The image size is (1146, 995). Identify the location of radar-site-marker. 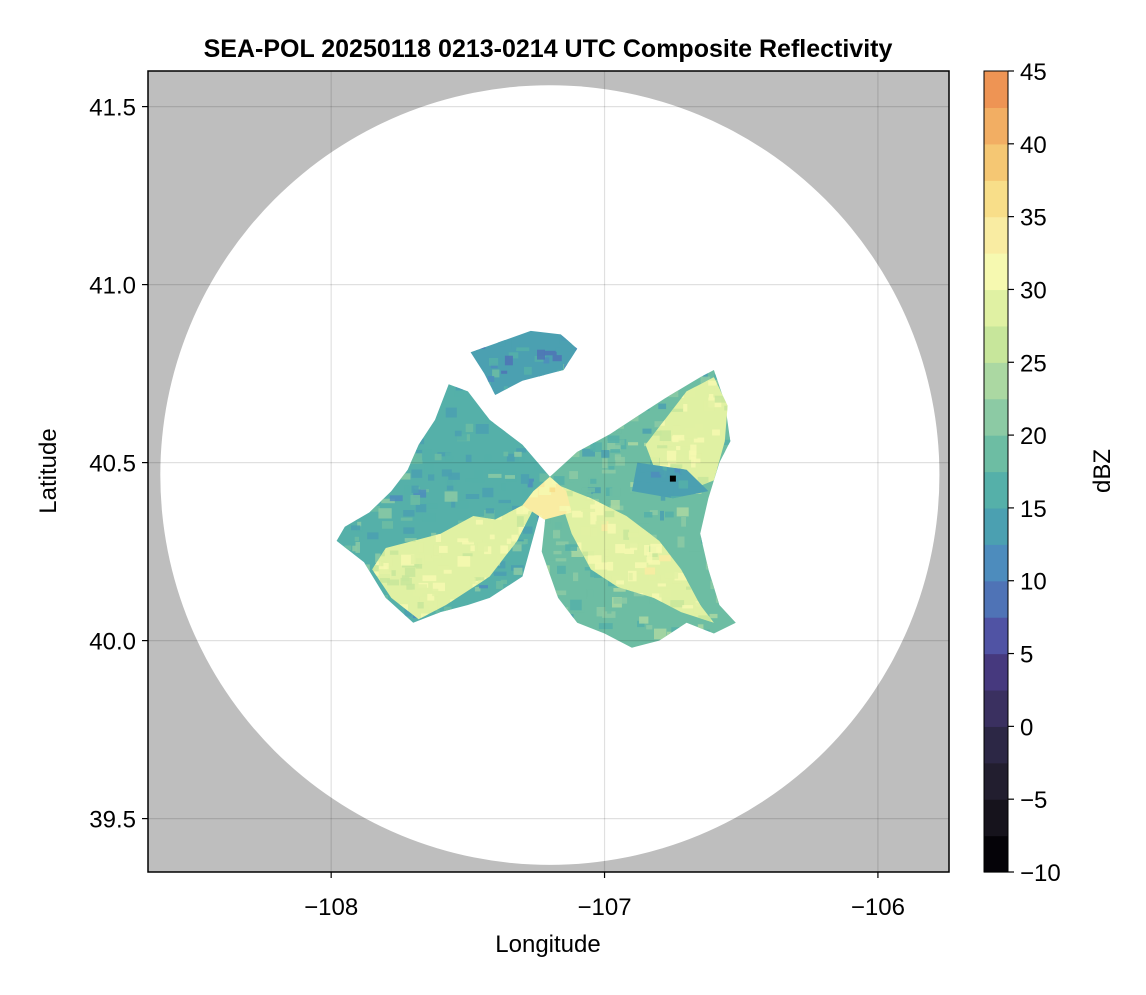
(672, 478).